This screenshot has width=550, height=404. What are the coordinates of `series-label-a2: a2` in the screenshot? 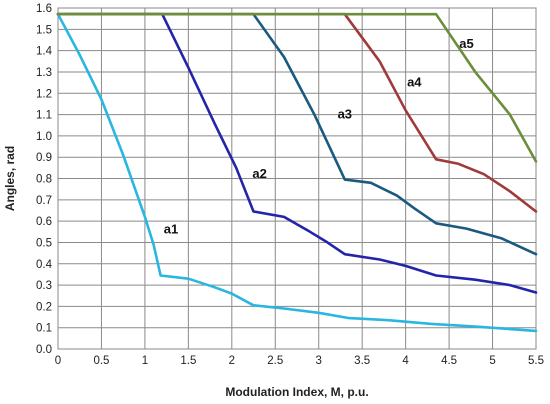 It's located at (259, 173).